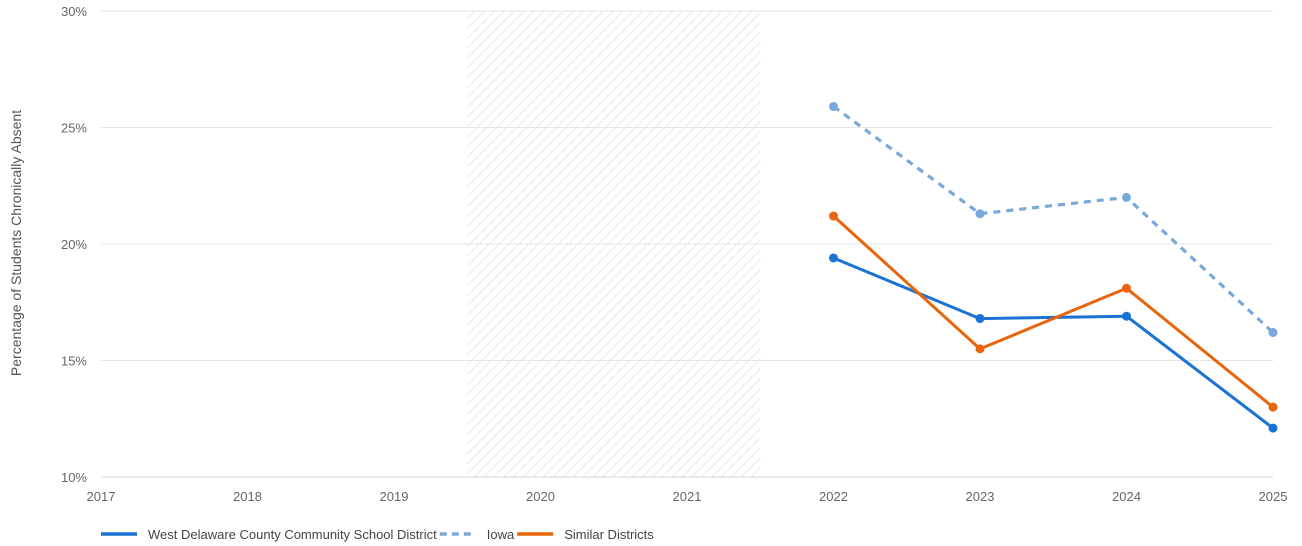 This screenshot has width=1302, height=546. What do you see at coordinates (247, 496) in the screenshot?
I see `x-tick-label: 2018` at bounding box center [247, 496].